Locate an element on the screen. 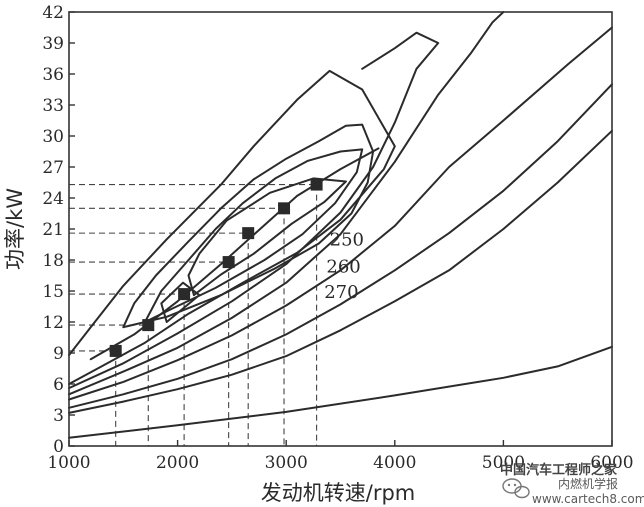  x-tick-label: 2000 is located at coordinates (177, 463).